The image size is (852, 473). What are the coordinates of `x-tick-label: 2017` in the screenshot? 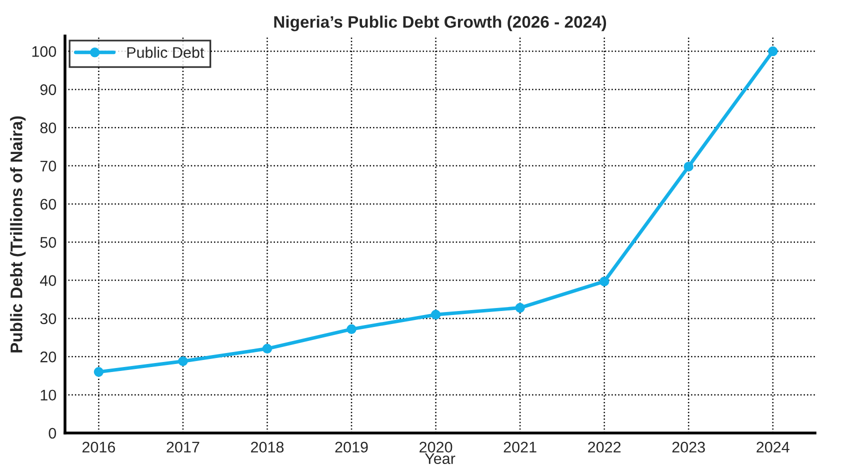 It's located at (183, 447).